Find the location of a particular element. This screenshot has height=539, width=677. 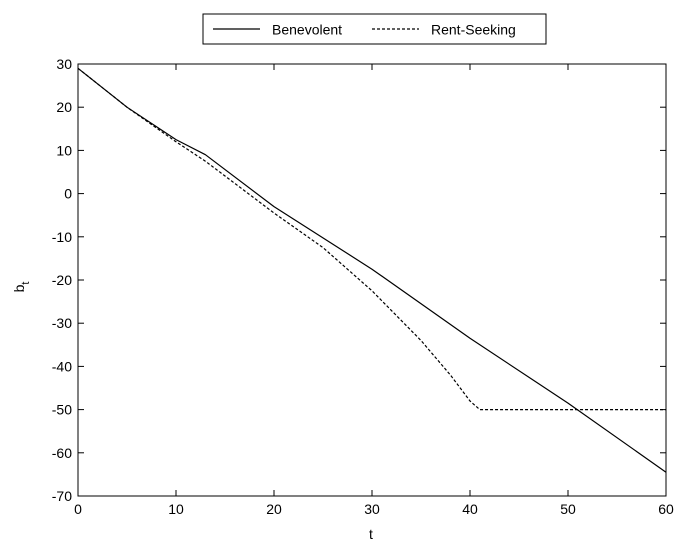

x-axis-label: t is located at coordinates (371, 532).